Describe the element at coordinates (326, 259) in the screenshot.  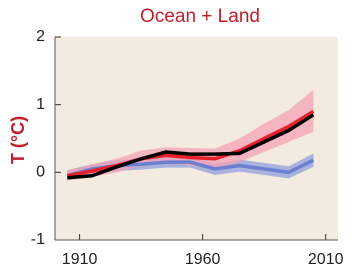
I see `x-tick-label: 2010` at that location.